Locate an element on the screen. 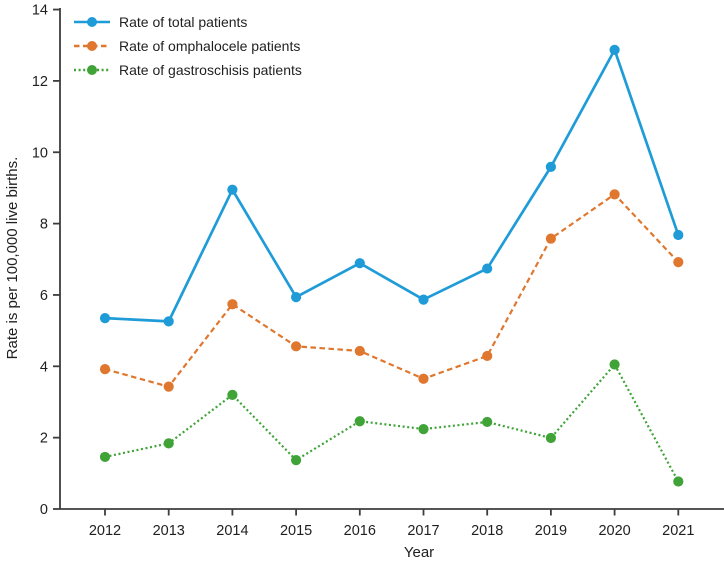 This screenshot has width=724, height=565. data-point-series0-2020 is located at coordinates (614, 49).